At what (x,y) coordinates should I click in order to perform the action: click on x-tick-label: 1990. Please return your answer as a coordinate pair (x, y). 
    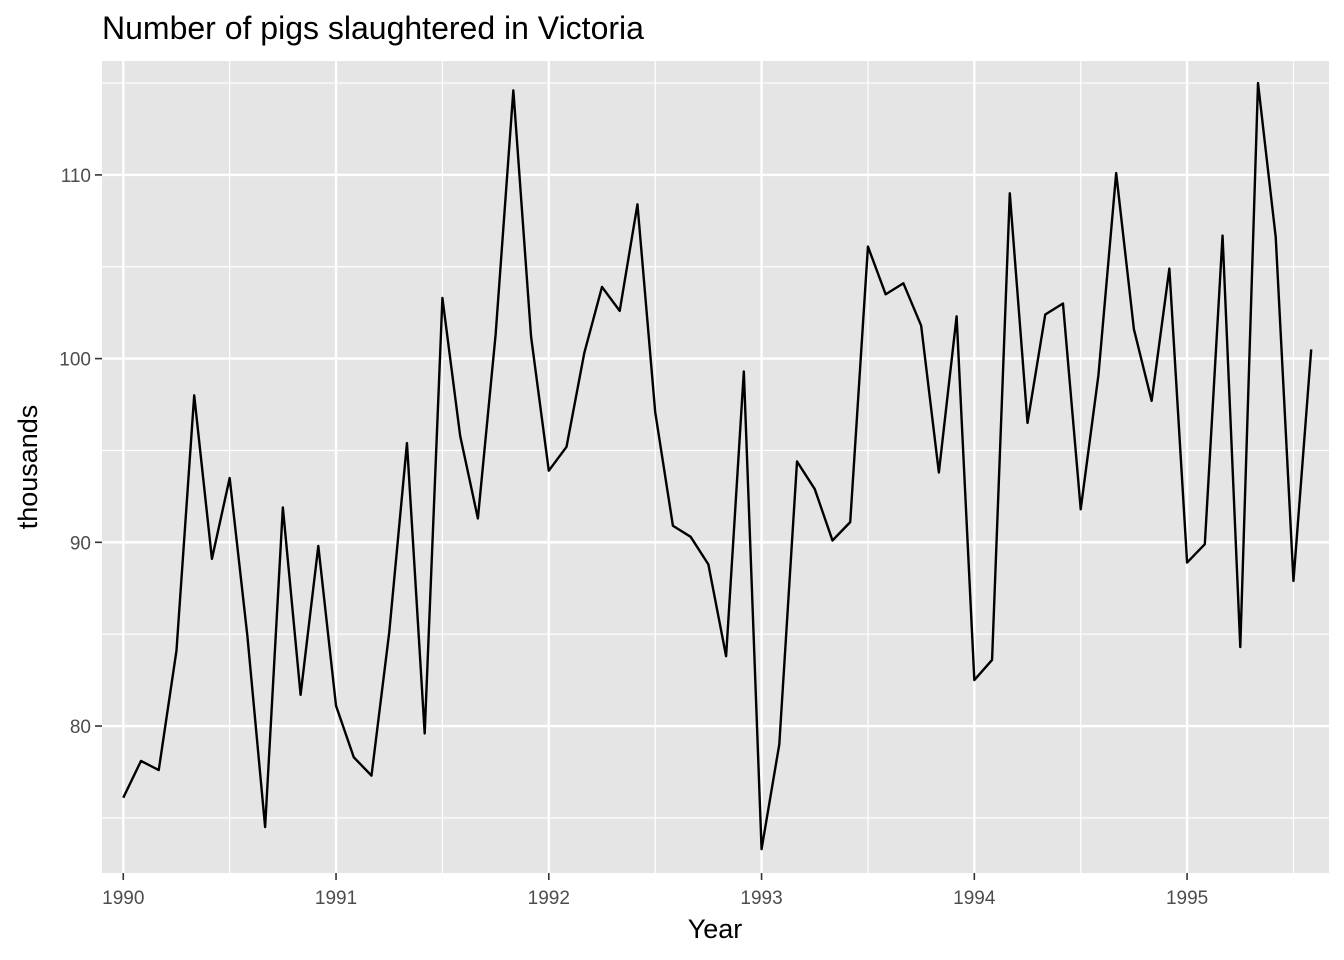
    Looking at the image, I should click on (123, 898).